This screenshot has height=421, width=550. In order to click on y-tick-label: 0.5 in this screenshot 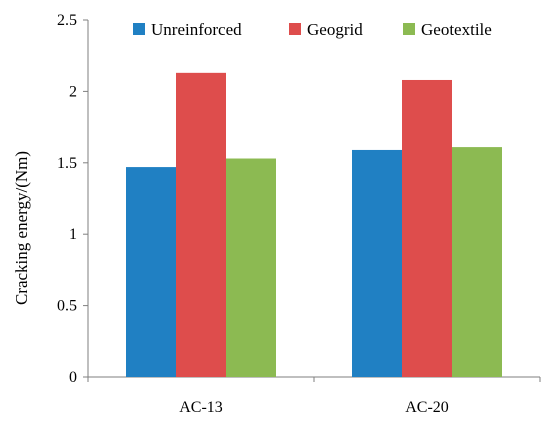, I will do `click(67, 306)`.